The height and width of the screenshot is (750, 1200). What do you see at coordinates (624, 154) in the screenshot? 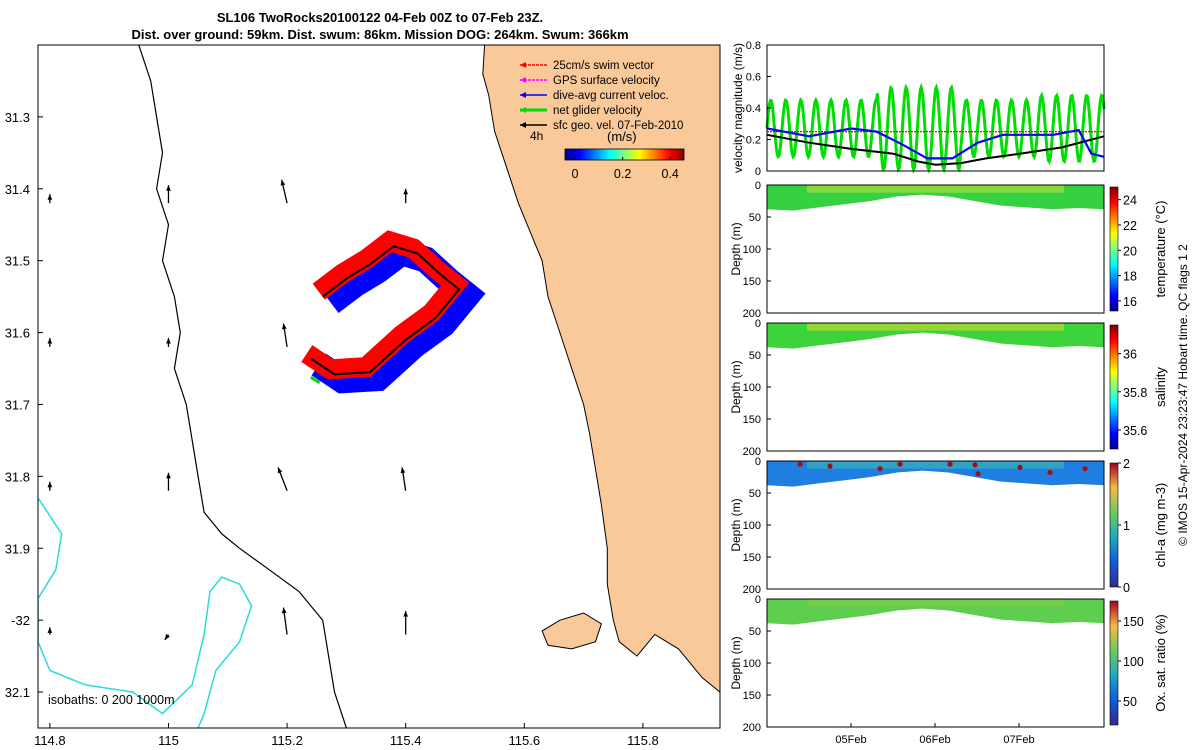
I see `map-colorbar` at bounding box center [624, 154].